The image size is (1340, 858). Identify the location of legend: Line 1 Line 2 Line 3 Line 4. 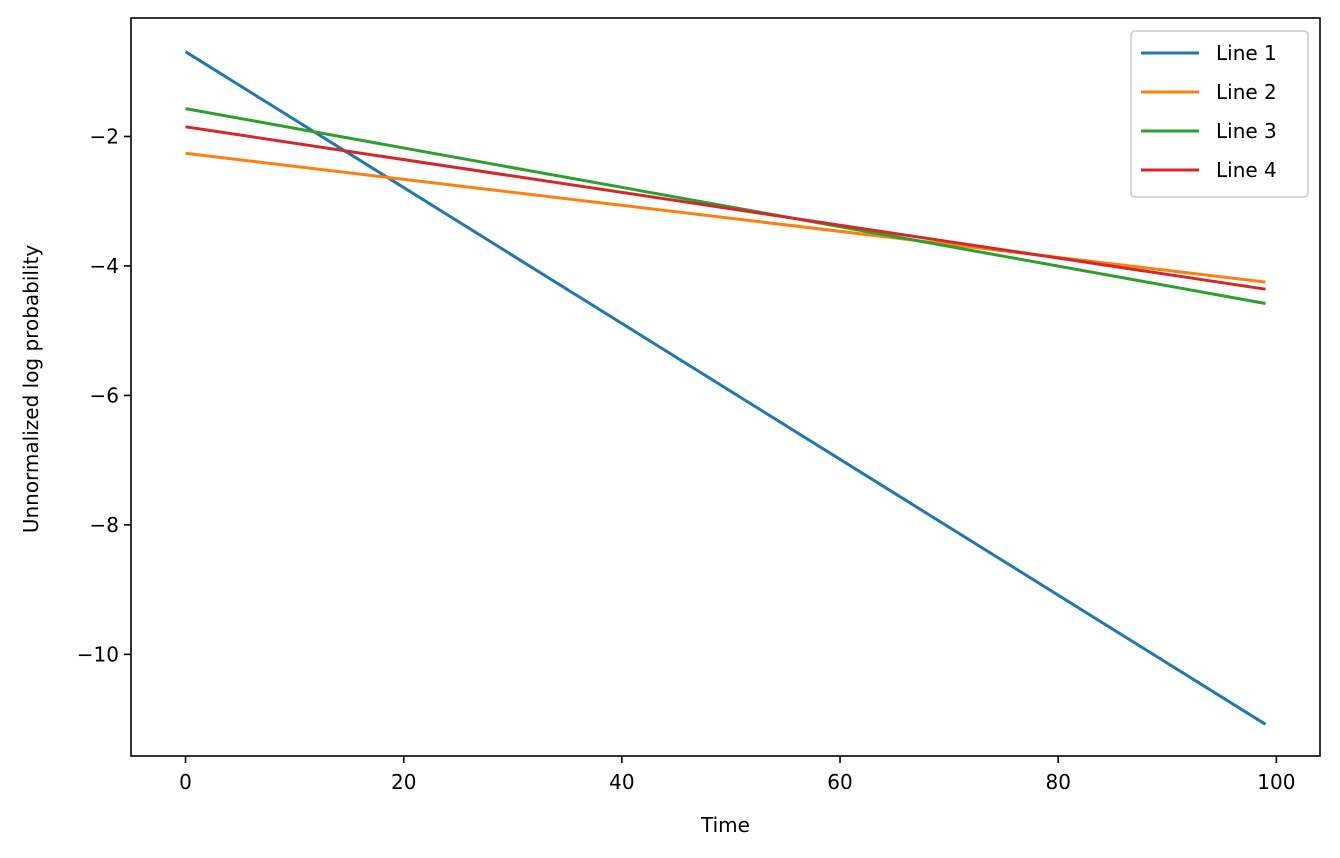
(1219, 114).